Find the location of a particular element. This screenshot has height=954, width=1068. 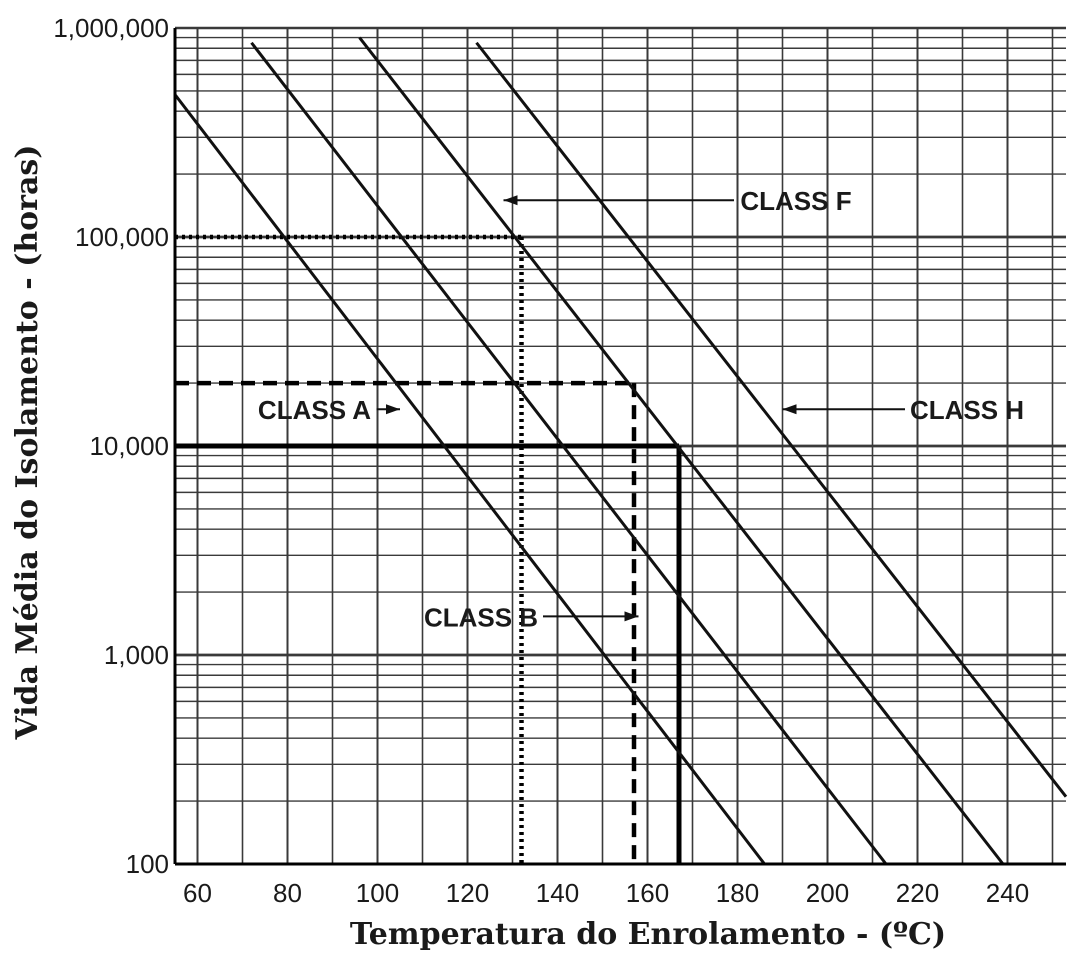

annotation-label-class-h: CLASS H is located at coordinates (967, 410).